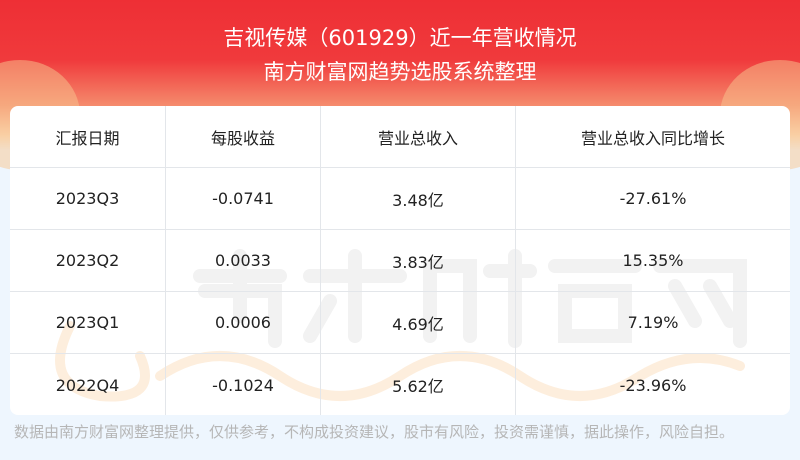 This screenshot has height=460, width=800. Describe the element at coordinates (418, 136) in the screenshot. I see `column-header: 营业总收入` at that location.